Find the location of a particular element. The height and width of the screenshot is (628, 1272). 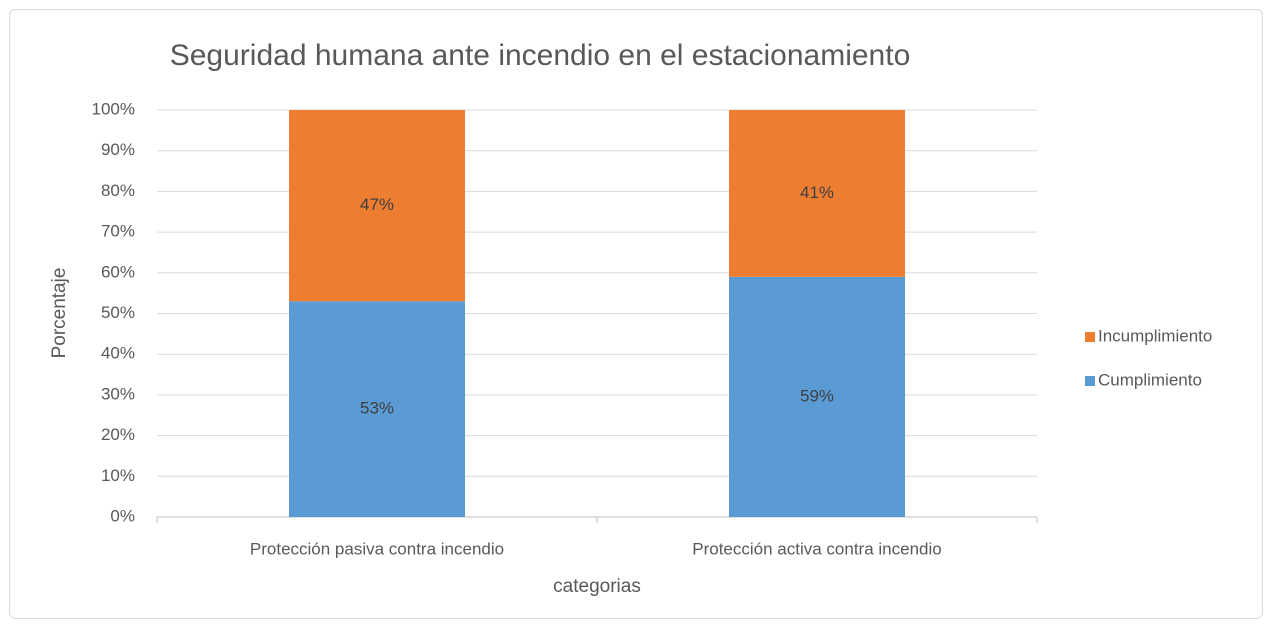

y-tick-label: 0% is located at coordinates (122, 515).